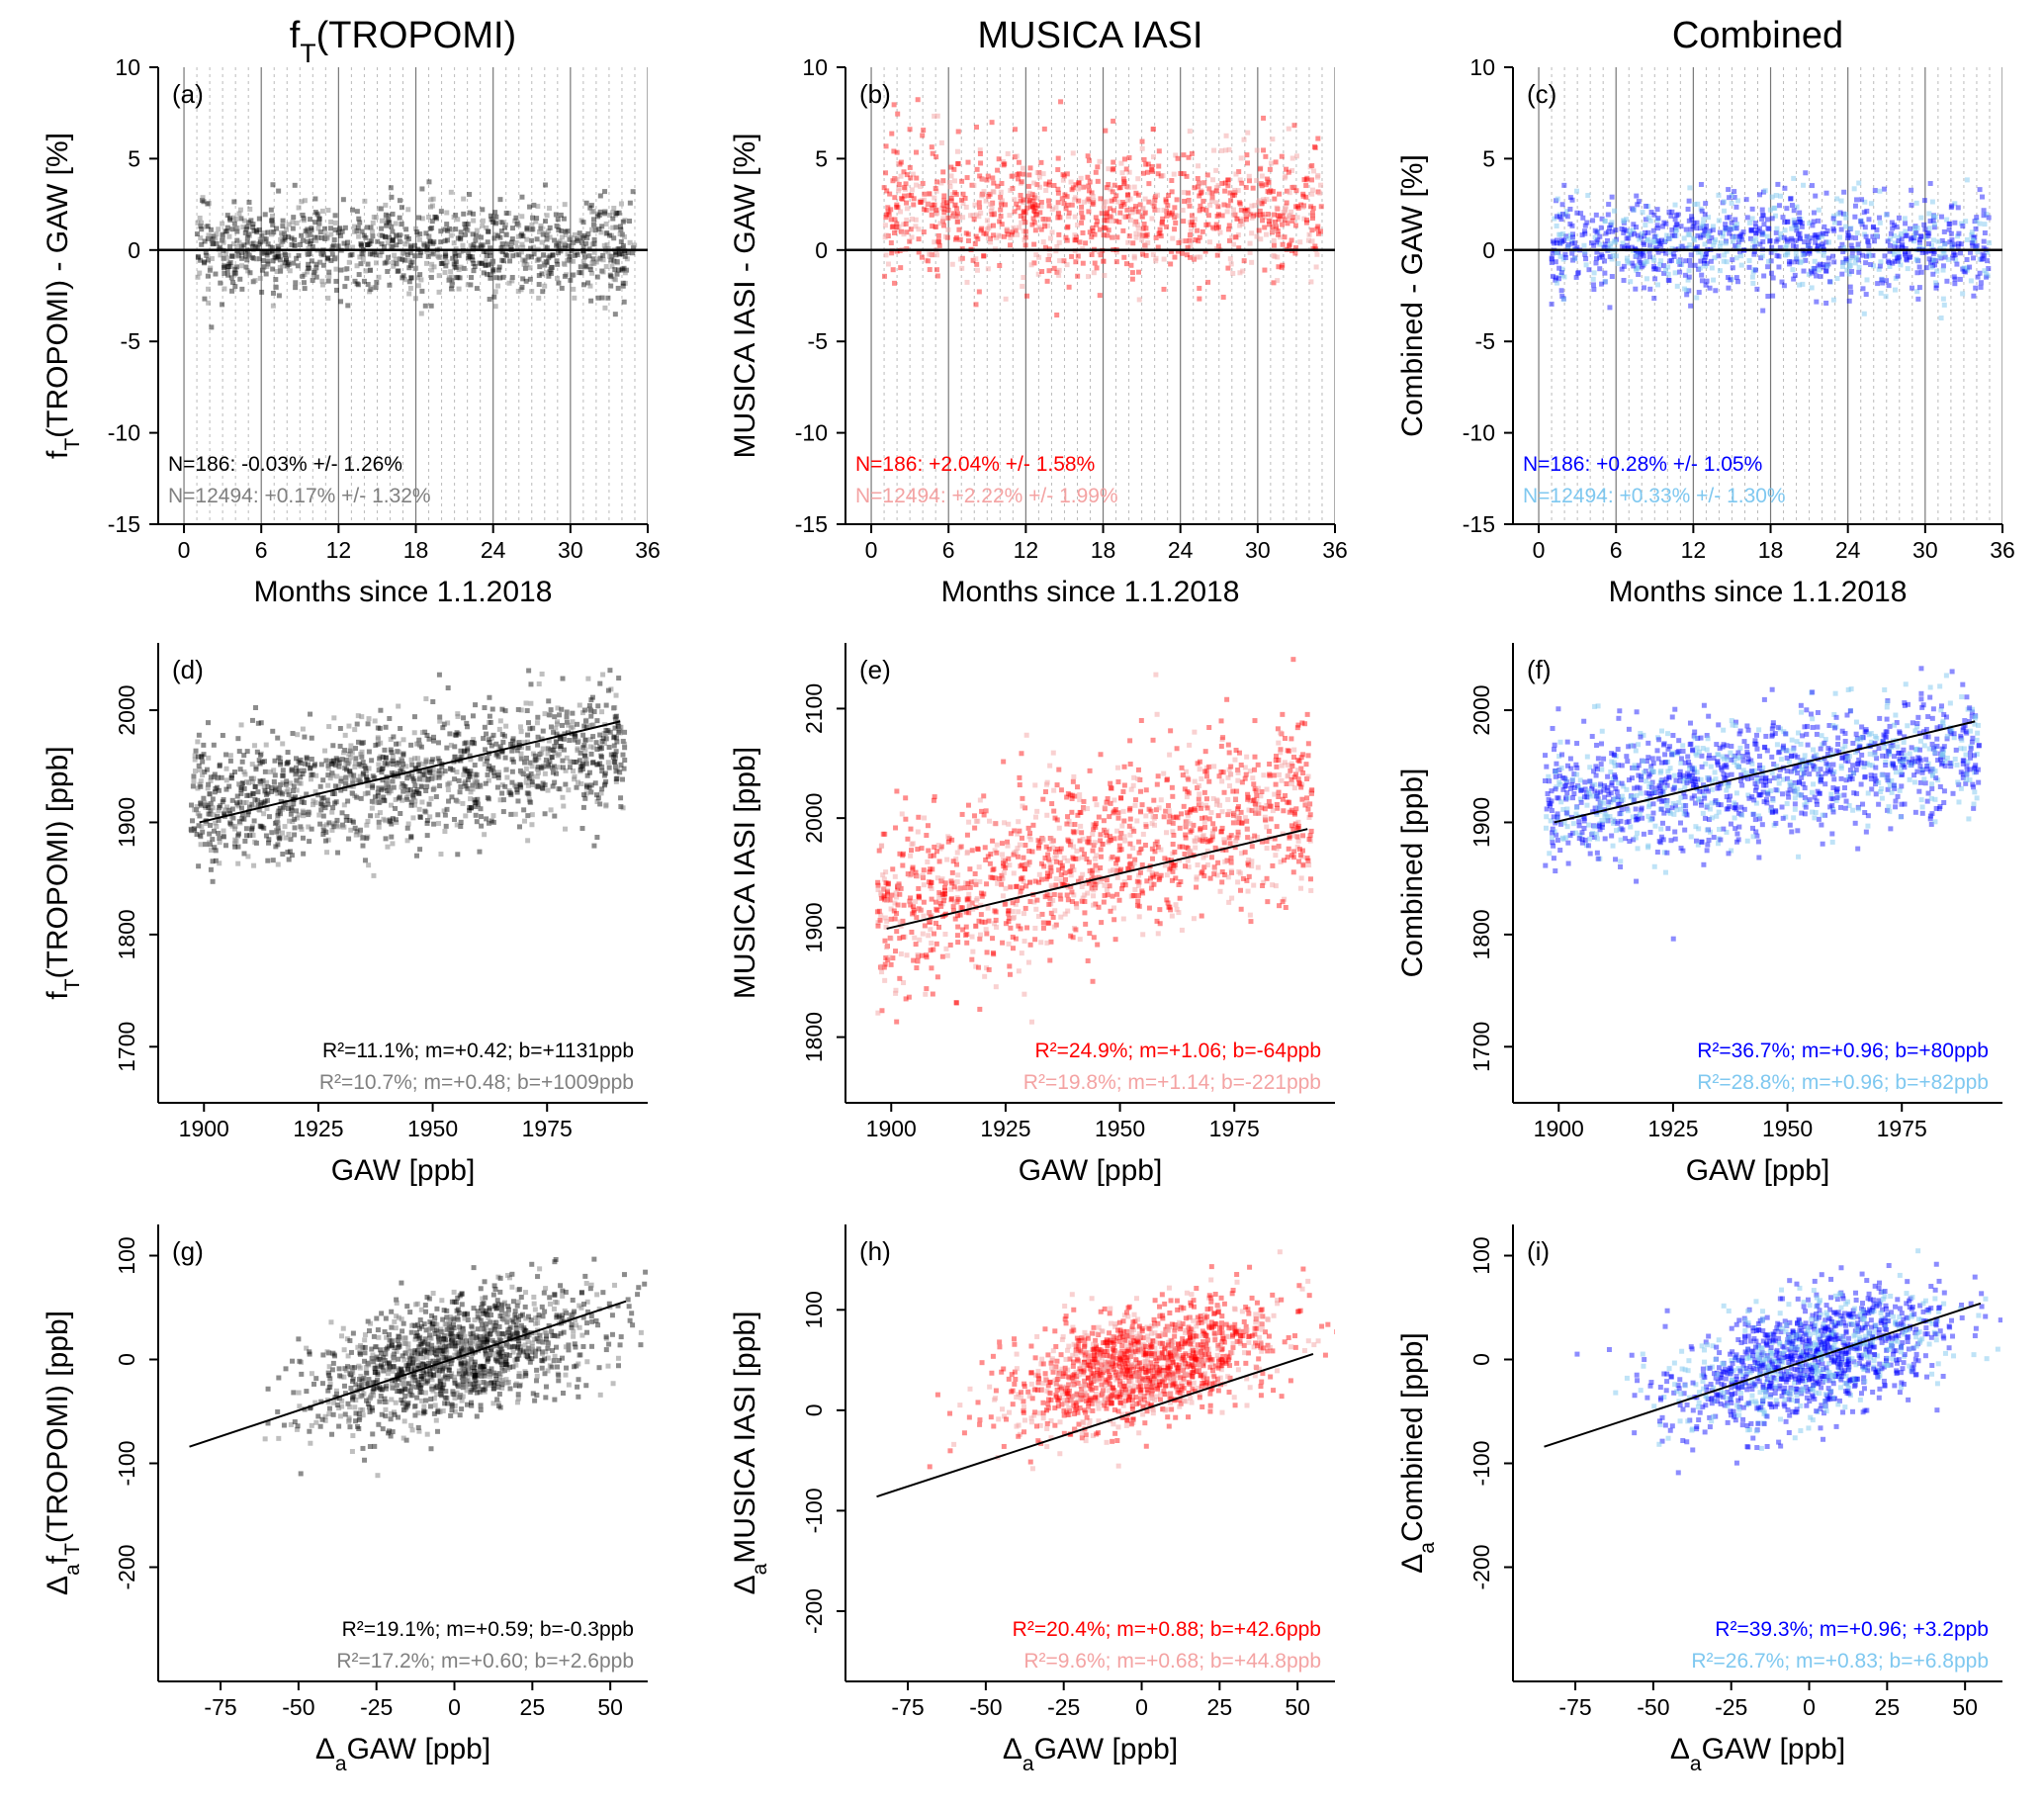 Image resolution: width=2044 pixels, height=1810 pixels. What do you see at coordinates (975, 464) in the screenshot?
I see `stats-text: N=186: +2.04% +/- 1.58%` at bounding box center [975, 464].